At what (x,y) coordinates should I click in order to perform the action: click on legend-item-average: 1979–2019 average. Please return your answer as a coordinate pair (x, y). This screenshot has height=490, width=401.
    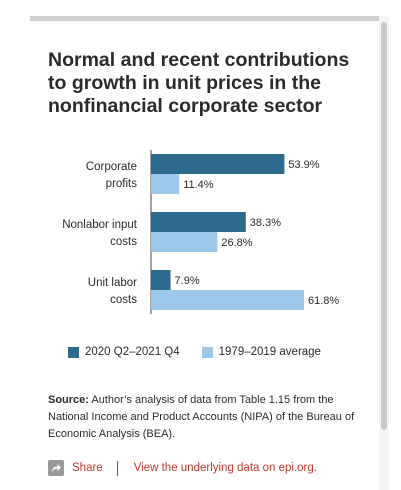
    Looking at the image, I should click on (261, 352).